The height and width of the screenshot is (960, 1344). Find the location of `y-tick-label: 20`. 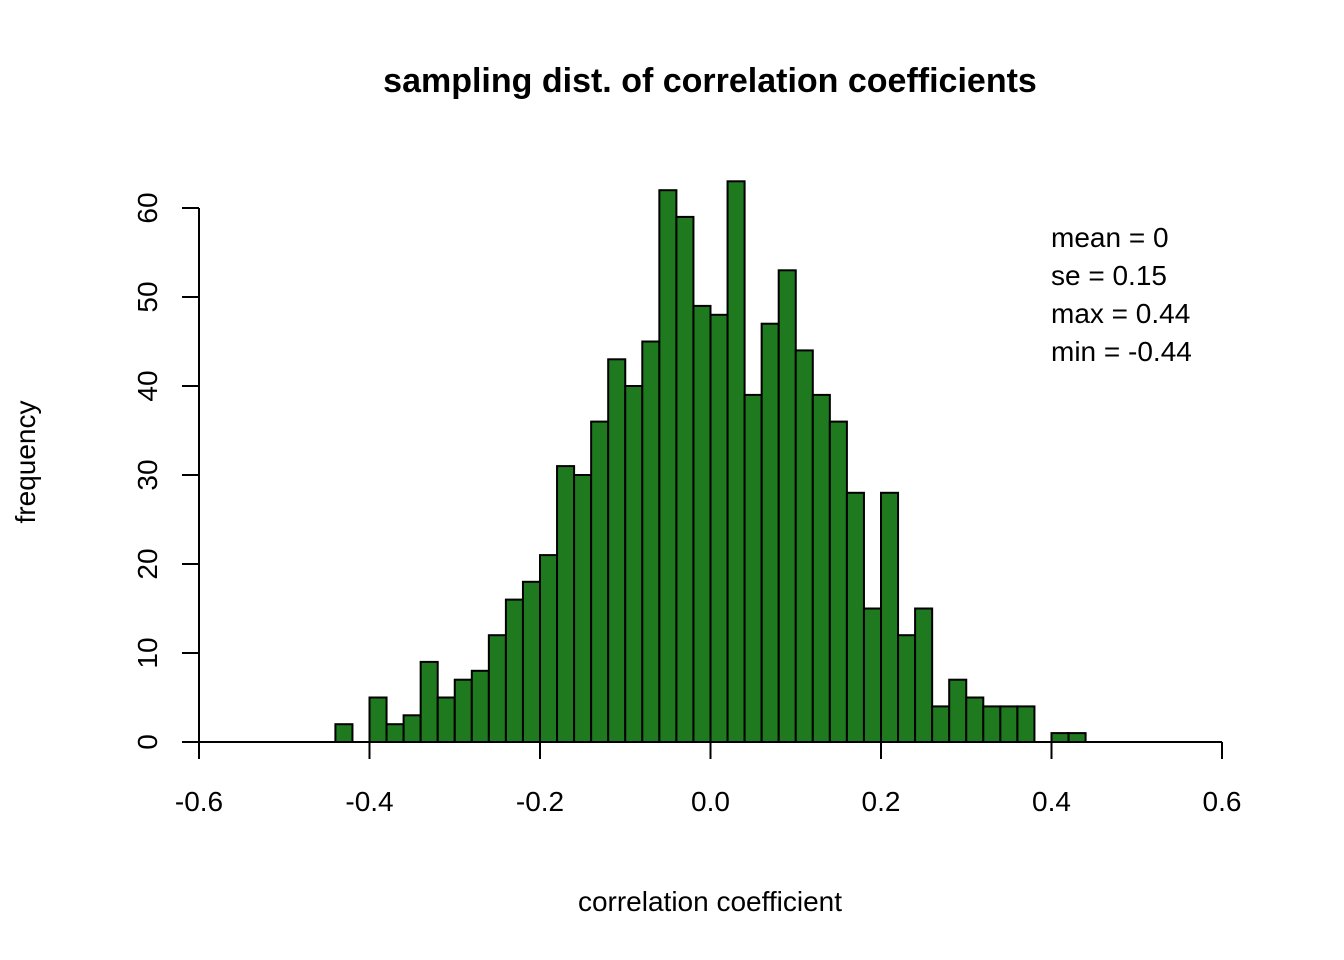

y-tick-label: 20 is located at coordinates (147, 563).